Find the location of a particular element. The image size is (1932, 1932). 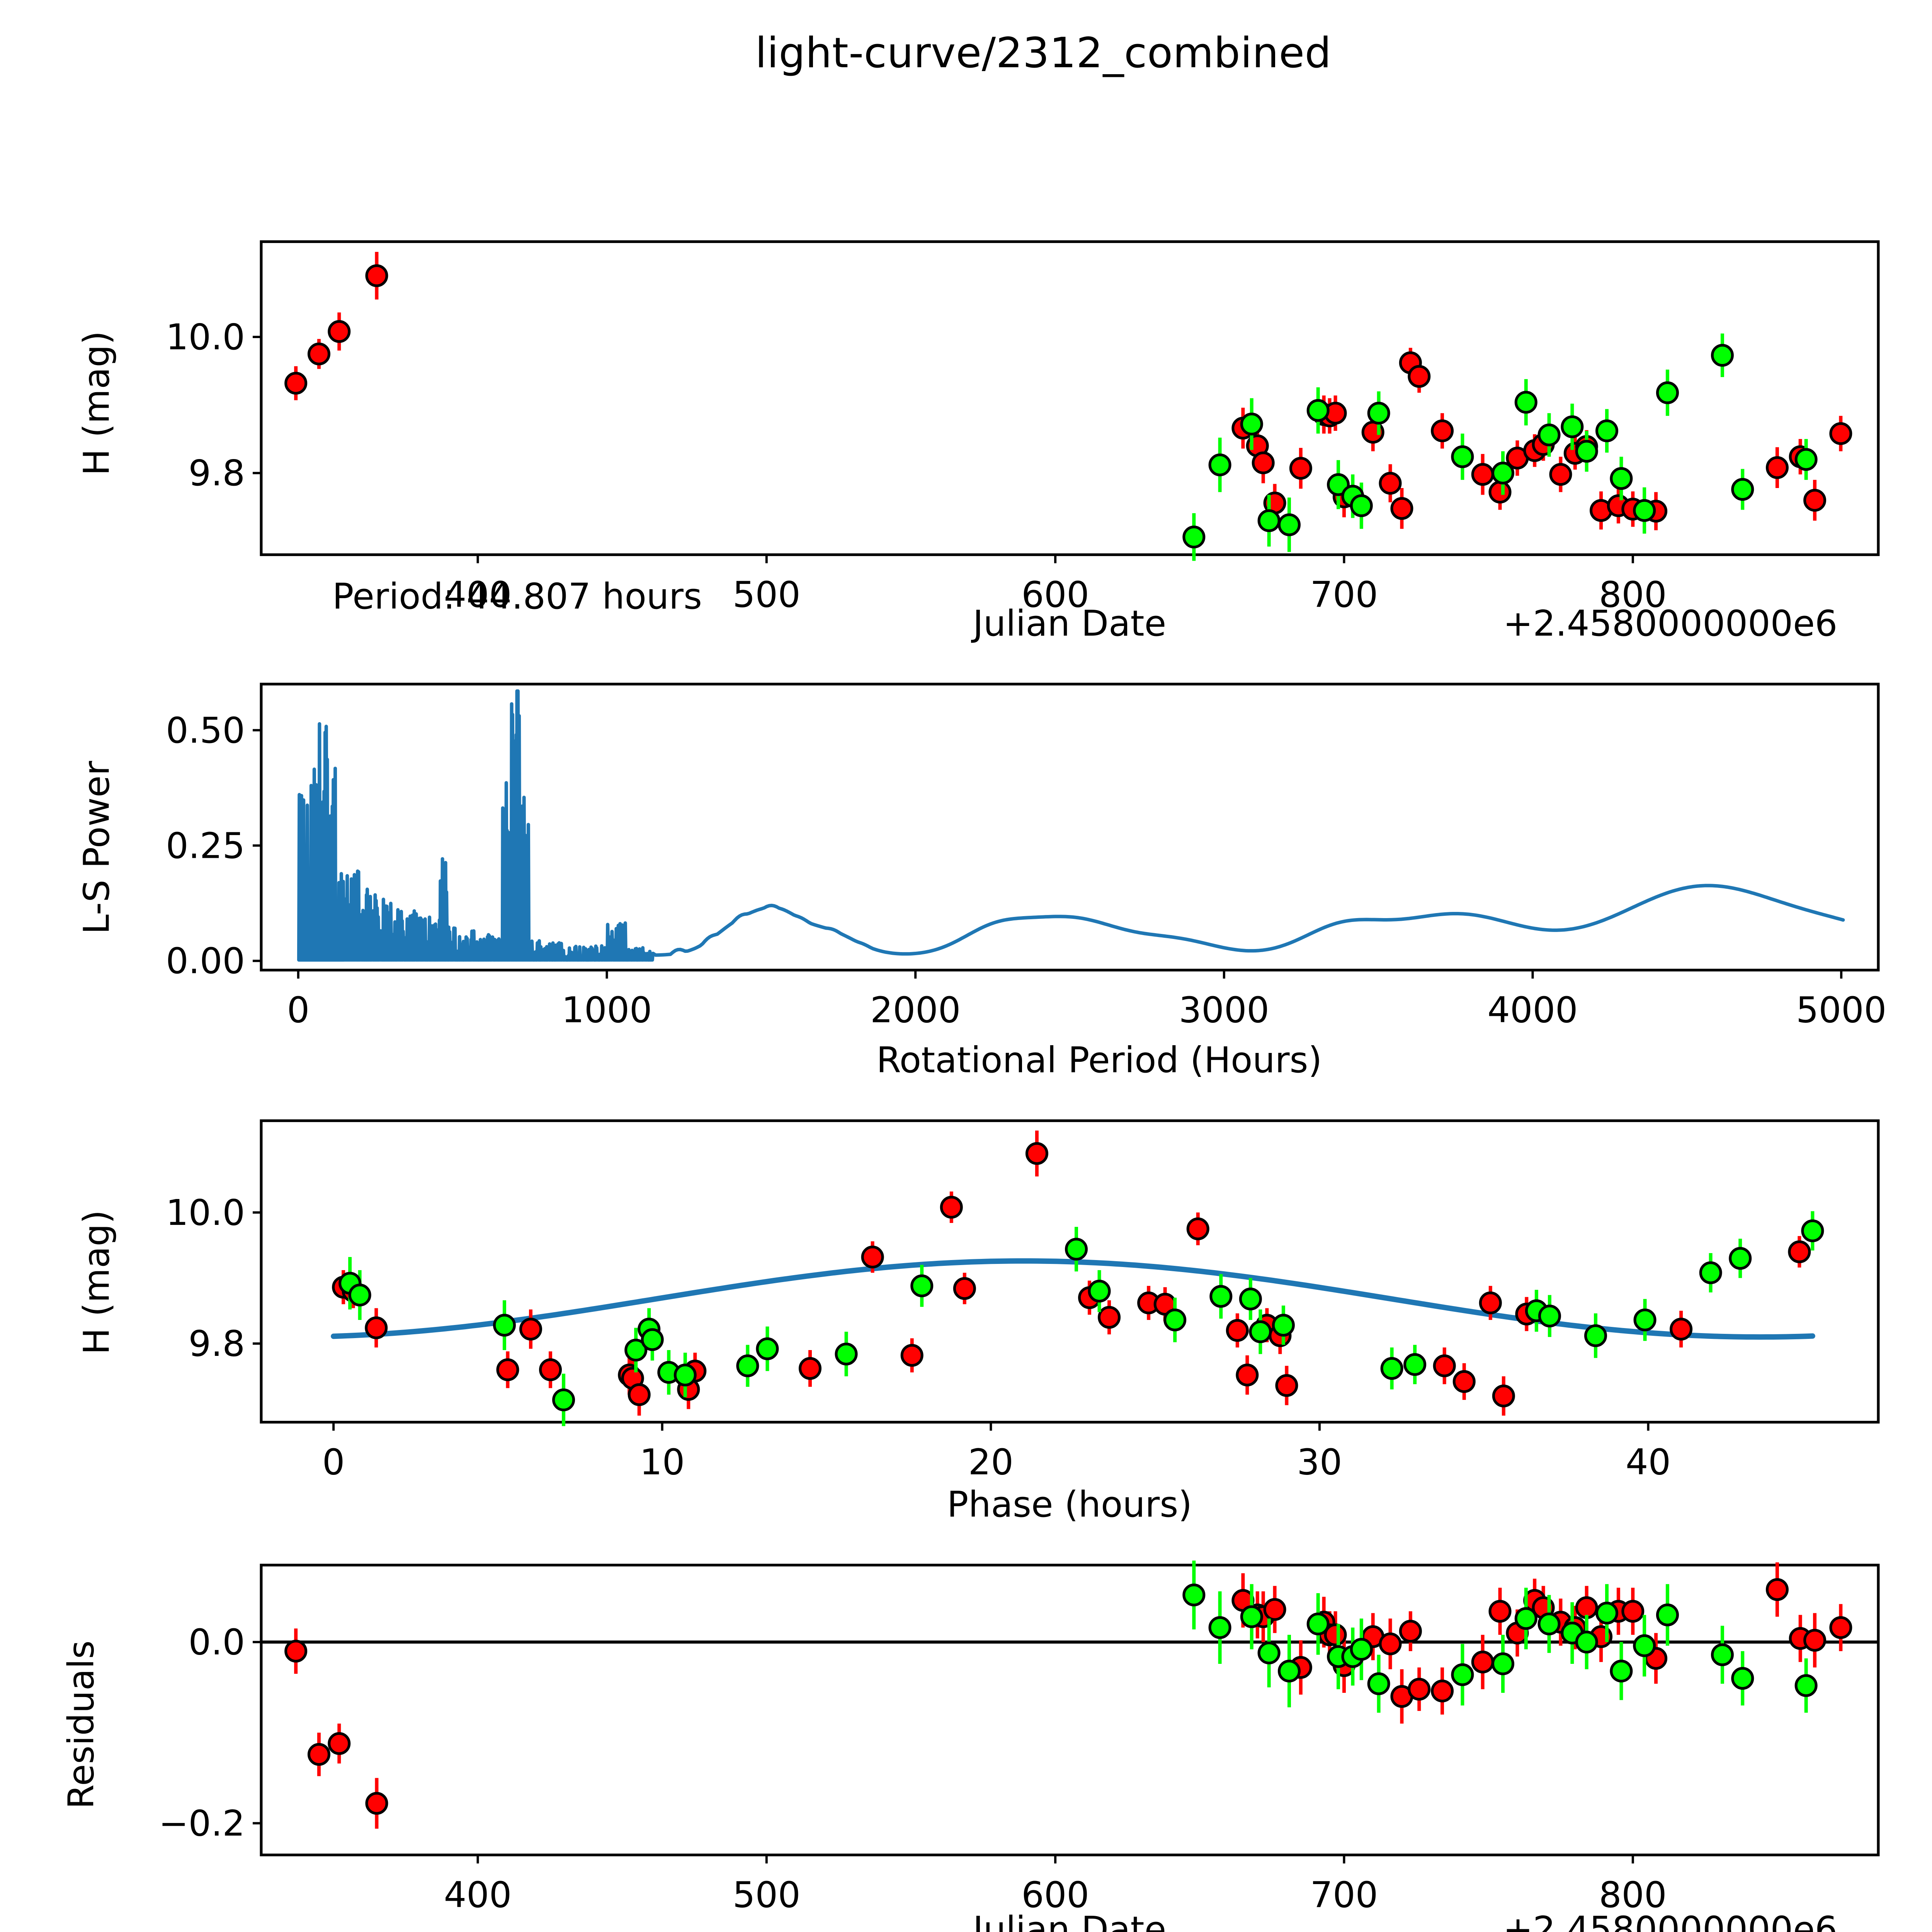

panel-residuals-ylabel: Residuals is located at coordinates (81, 1725).